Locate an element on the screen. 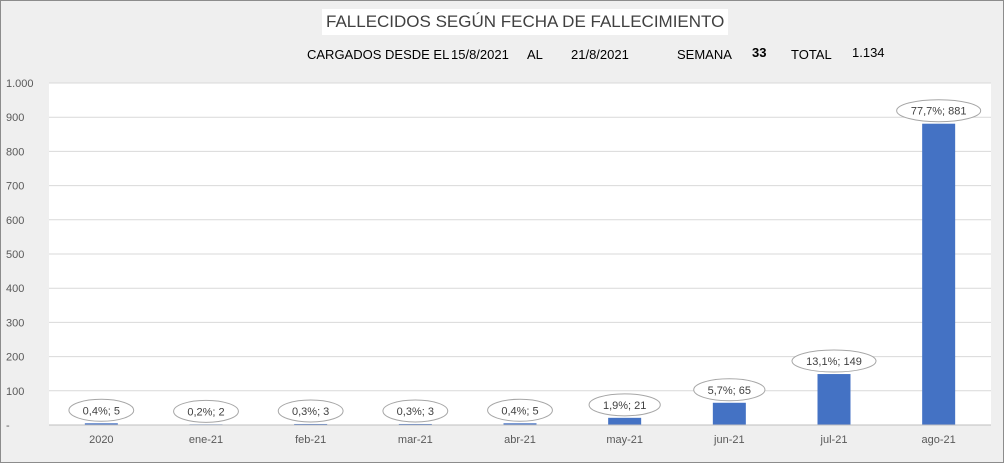 The height and width of the screenshot is (463, 1004). x-tick-label: jun-21 is located at coordinates (729, 440).